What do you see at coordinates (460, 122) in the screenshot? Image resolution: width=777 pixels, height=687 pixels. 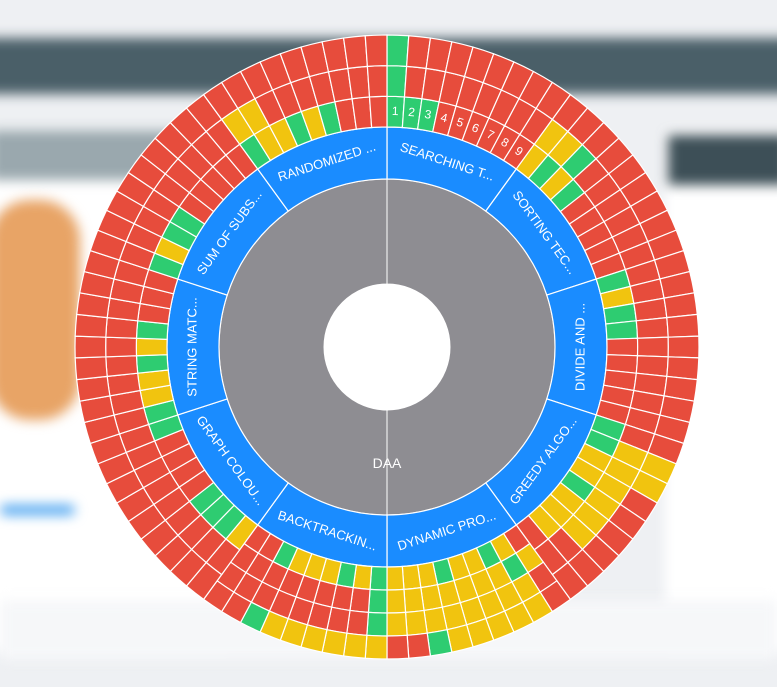 I see `question-number-label: 5` at bounding box center [460, 122].